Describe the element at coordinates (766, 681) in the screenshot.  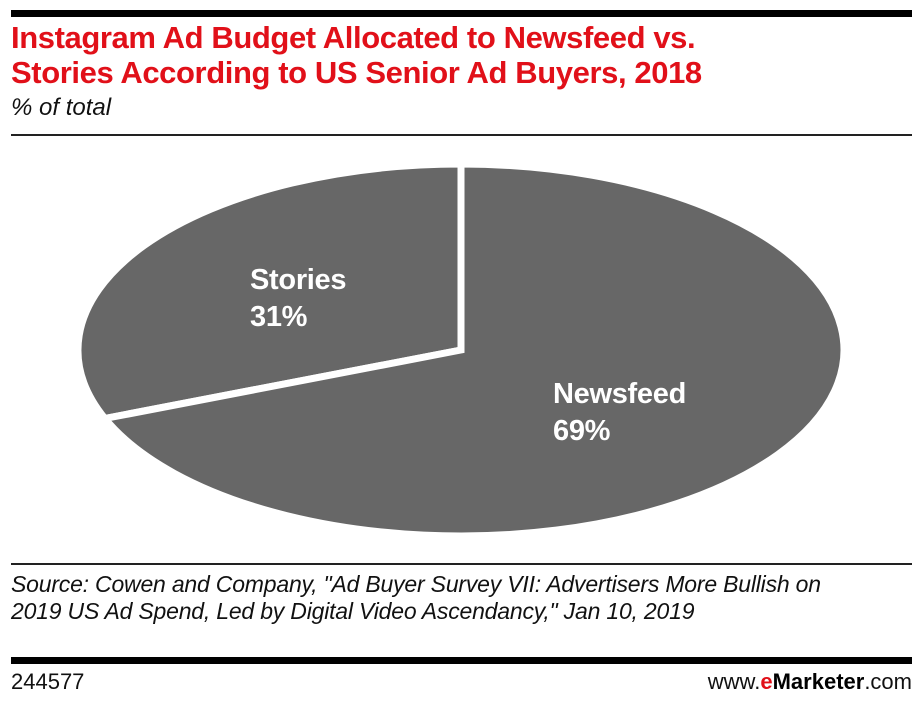
I see `brand-e: e` at that location.